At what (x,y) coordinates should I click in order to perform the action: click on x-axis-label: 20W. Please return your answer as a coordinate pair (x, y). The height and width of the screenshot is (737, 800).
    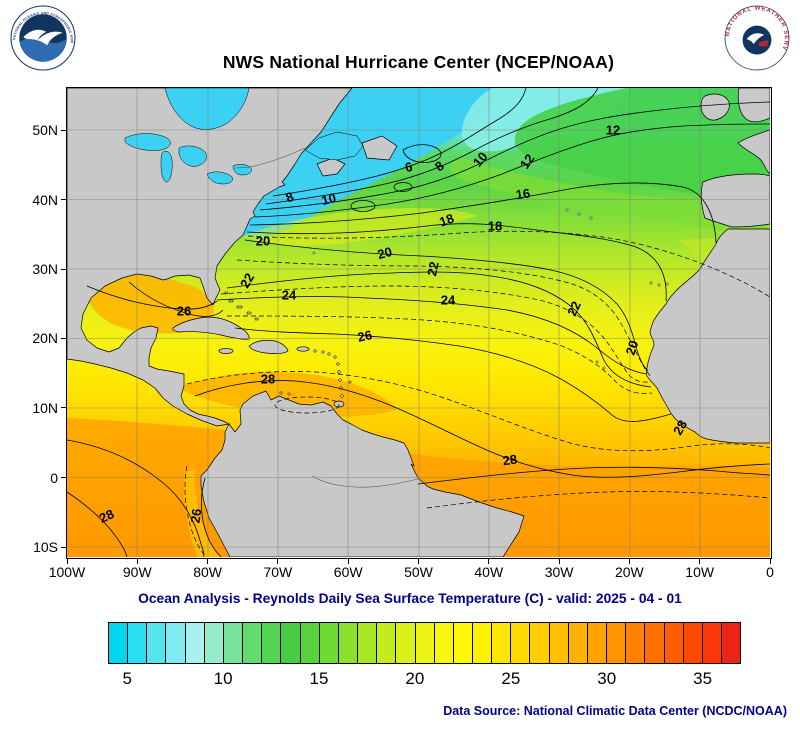
    Looking at the image, I should click on (629, 572).